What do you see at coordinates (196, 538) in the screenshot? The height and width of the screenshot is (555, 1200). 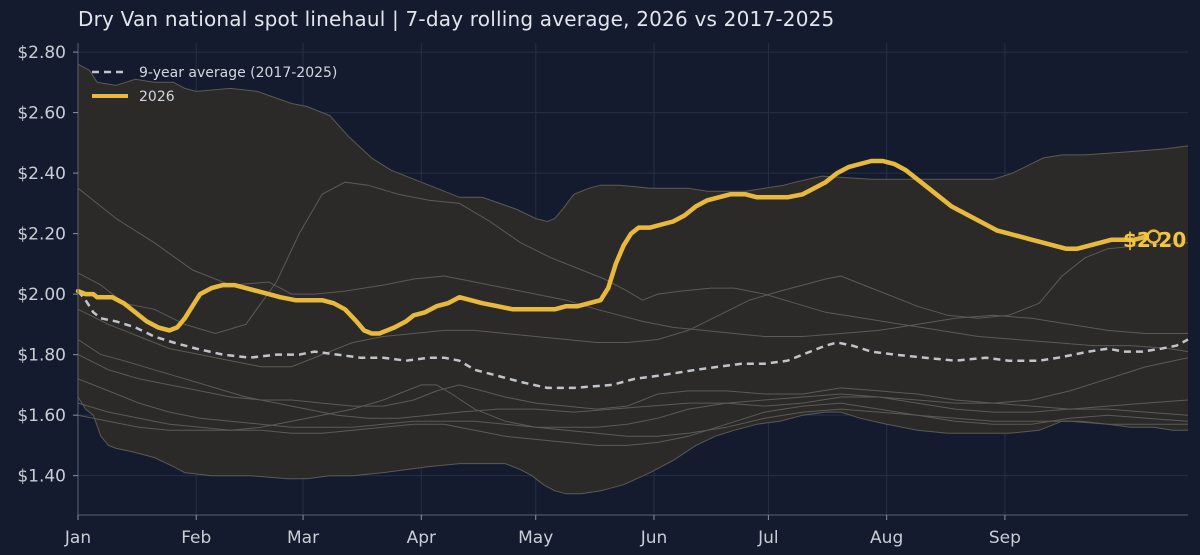 I see `x-tick-label-1: Feb` at bounding box center [196, 538].